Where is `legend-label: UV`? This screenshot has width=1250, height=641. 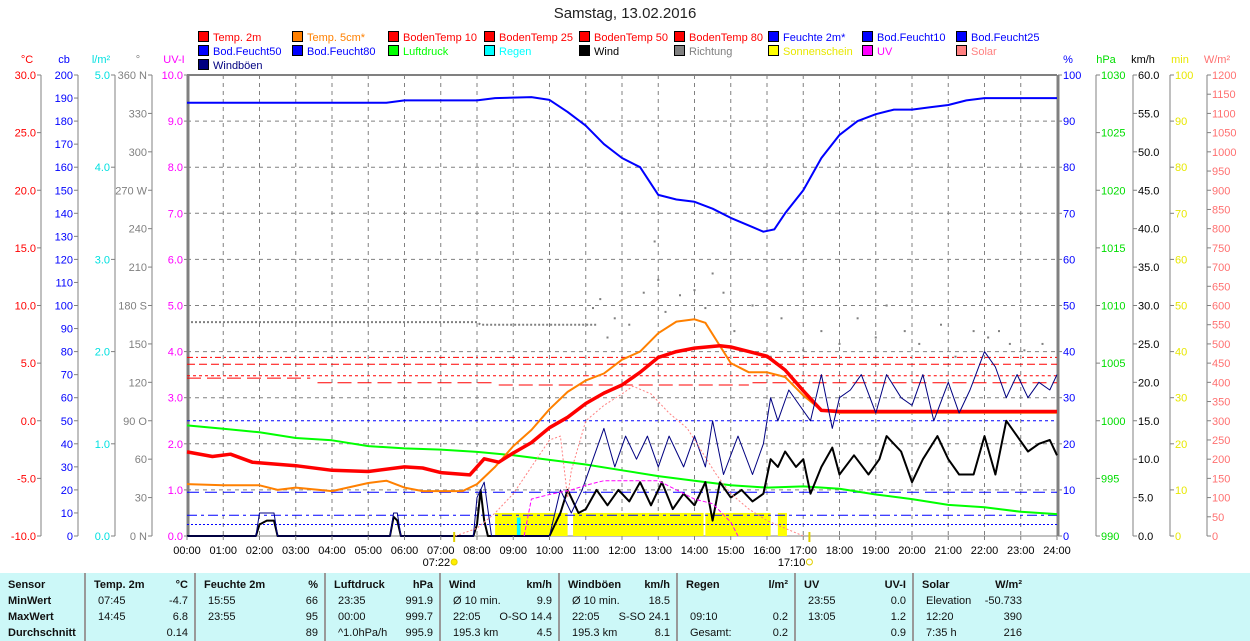
legend-label: UV is located at coordinates (885, 52).